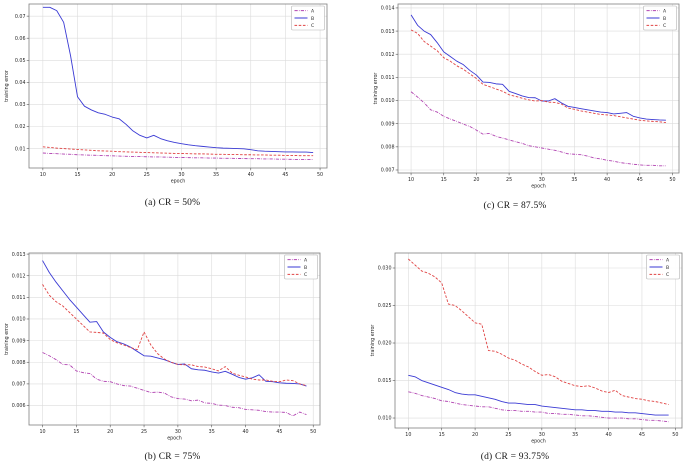 This screenshot has width=685, height=468. What do you see at coordinates (515, 206) in the screenshot?
I see `caption-c: (c) CR = 87.5%` at bounding box center [515, 206].